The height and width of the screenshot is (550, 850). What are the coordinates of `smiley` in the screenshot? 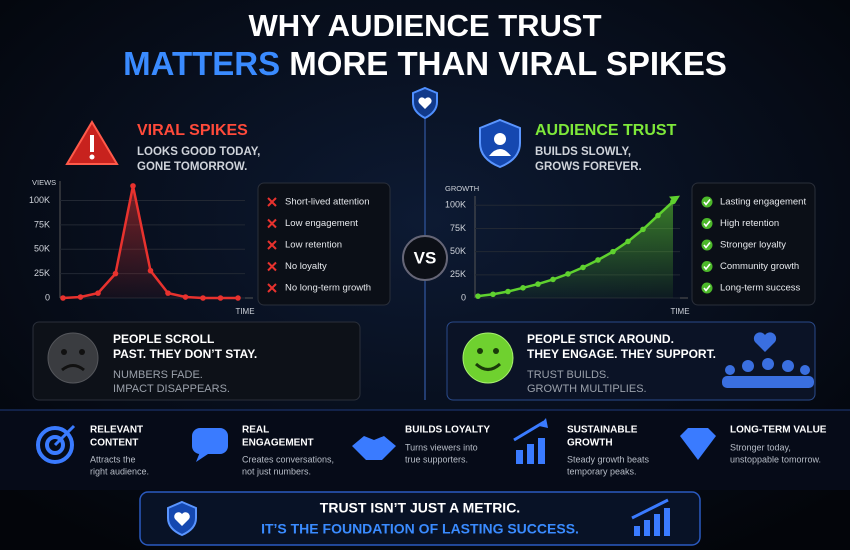 It's located at (488, 358).